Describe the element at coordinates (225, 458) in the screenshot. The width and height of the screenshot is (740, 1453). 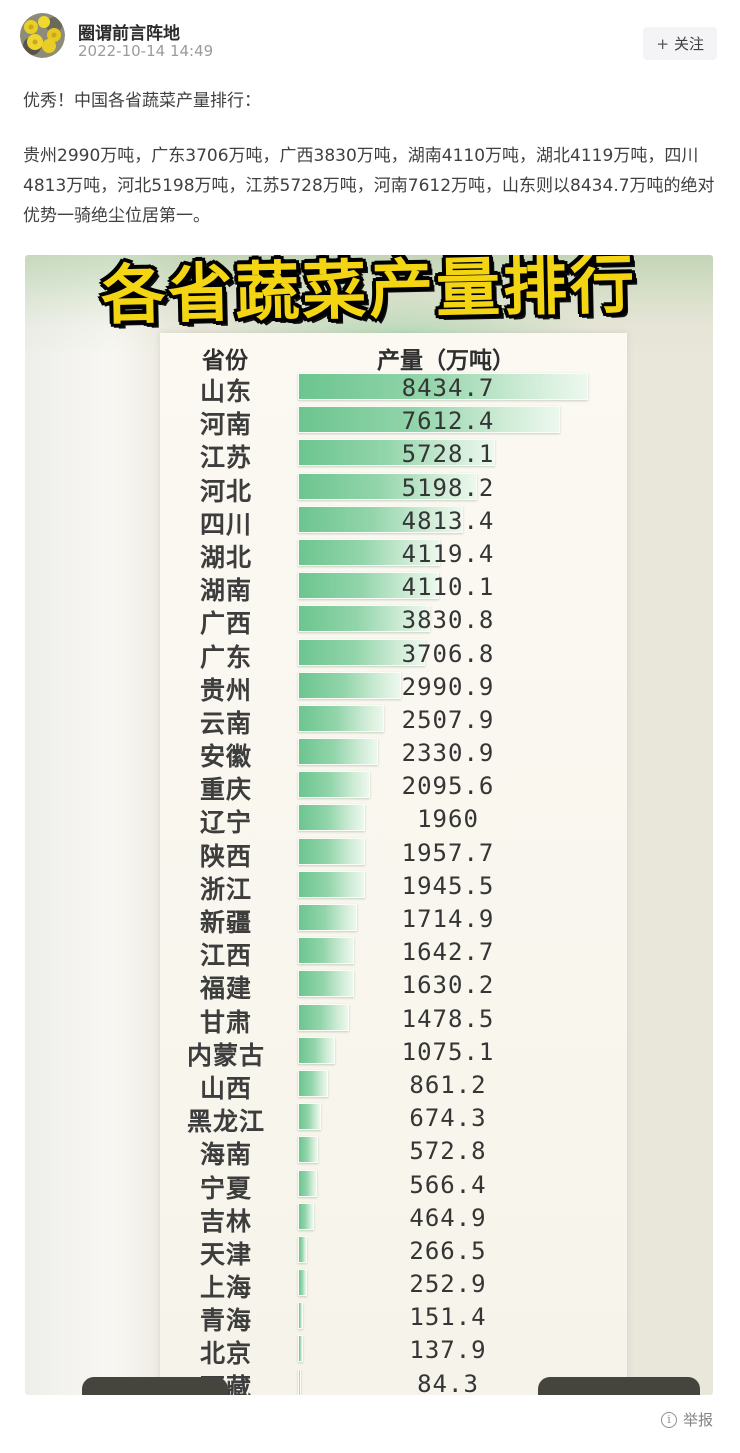
I see `province-label: 江苏` at that location.